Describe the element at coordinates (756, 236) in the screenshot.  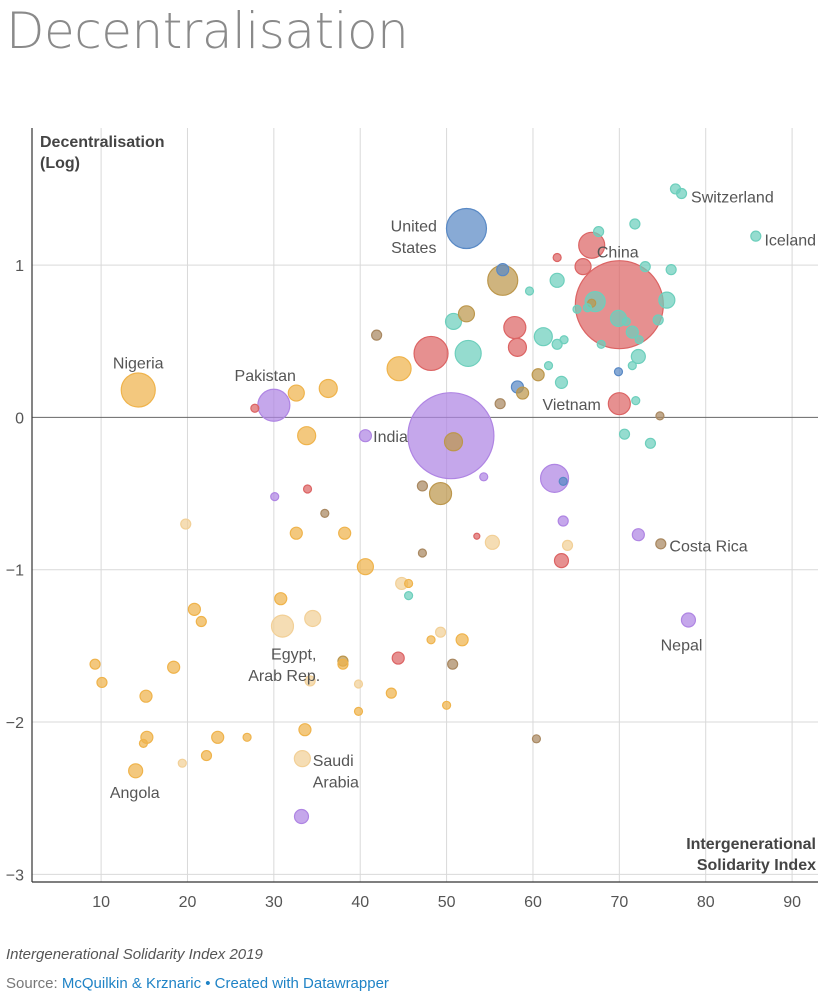
I see `bubble-iceland` at that location.